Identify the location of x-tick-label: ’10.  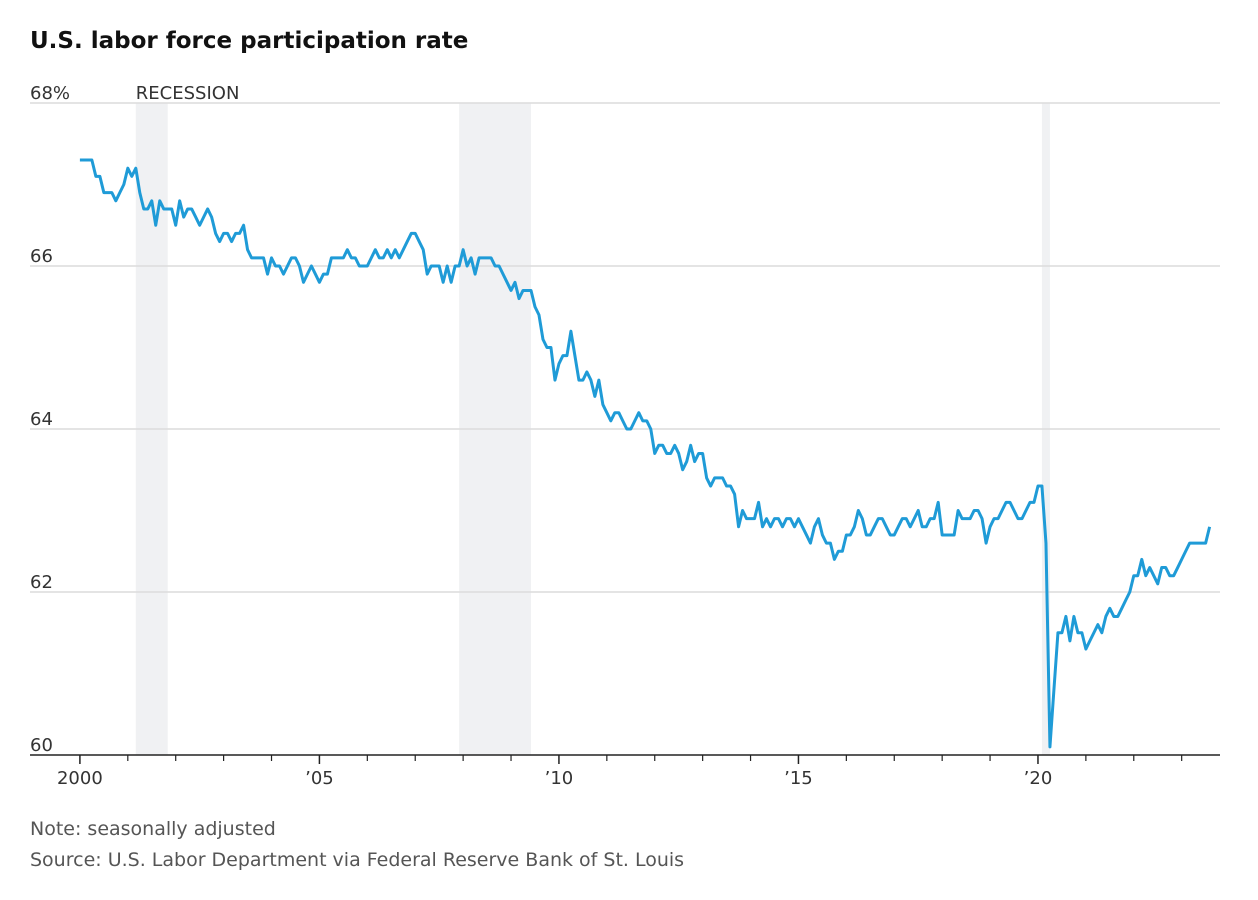
(559, 778).